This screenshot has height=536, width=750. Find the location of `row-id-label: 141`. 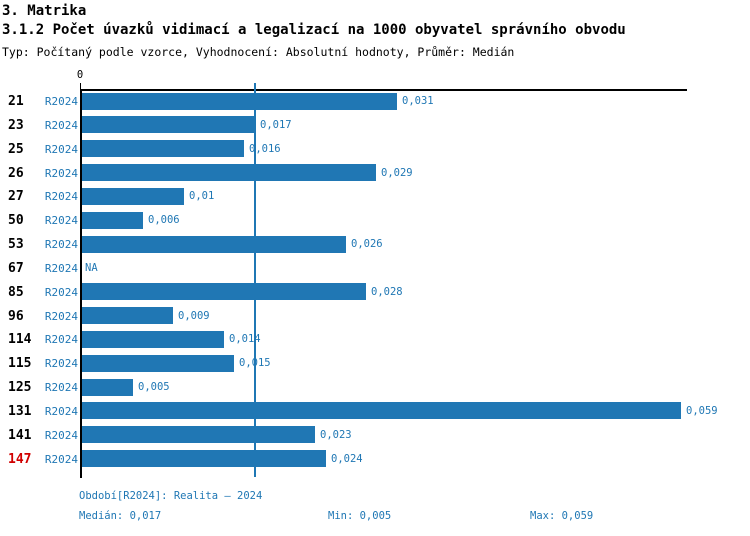

row-id-label: 141 is located at coordinates (20, 435).